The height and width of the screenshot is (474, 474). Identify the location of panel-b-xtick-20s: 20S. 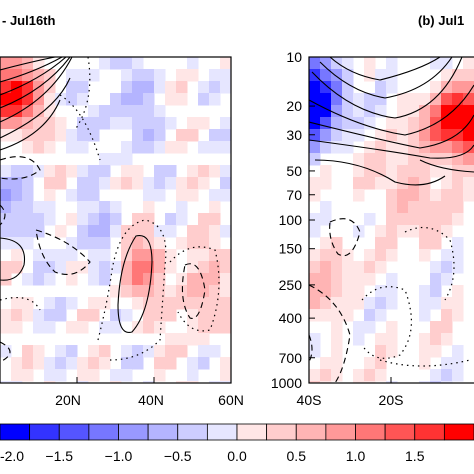
(391, 400).